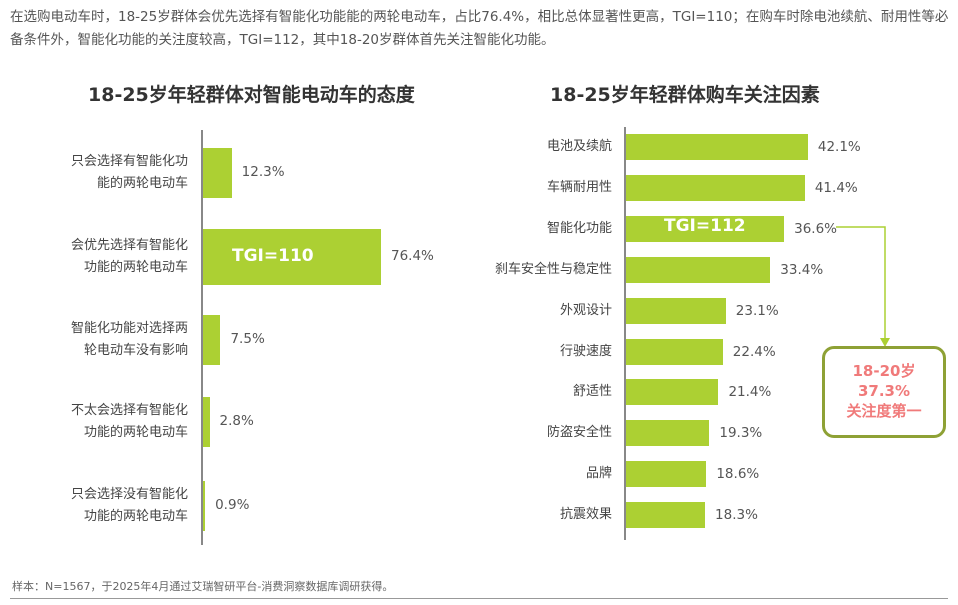 Image resolution: width=958 pixels, height=605 pixels. What do you see at coordinates (412, 256) in the screenshot?
I see `value-label: 76.4%` at bounding box center [412, 256].